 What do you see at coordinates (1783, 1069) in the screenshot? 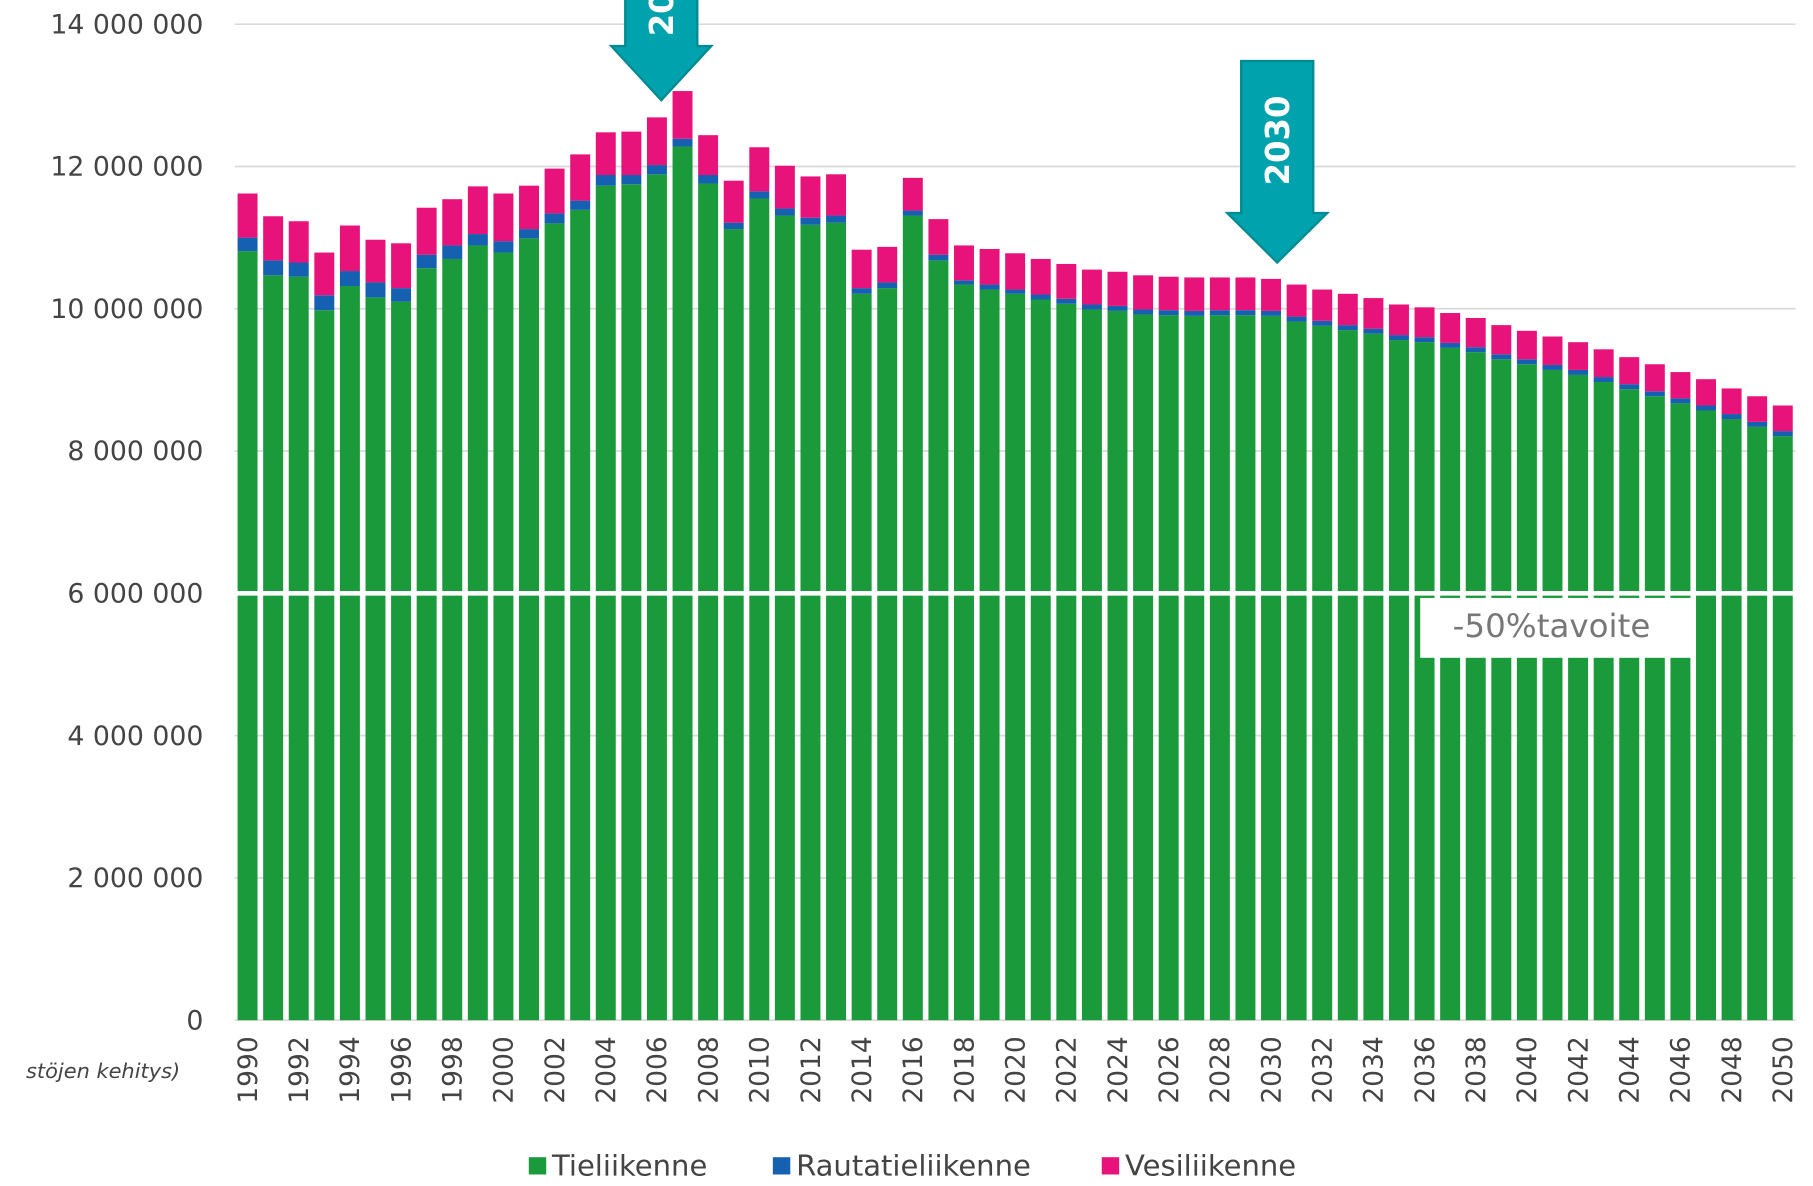
I see `x-tick-label: 2050` at bounding box center [1783, 1069].